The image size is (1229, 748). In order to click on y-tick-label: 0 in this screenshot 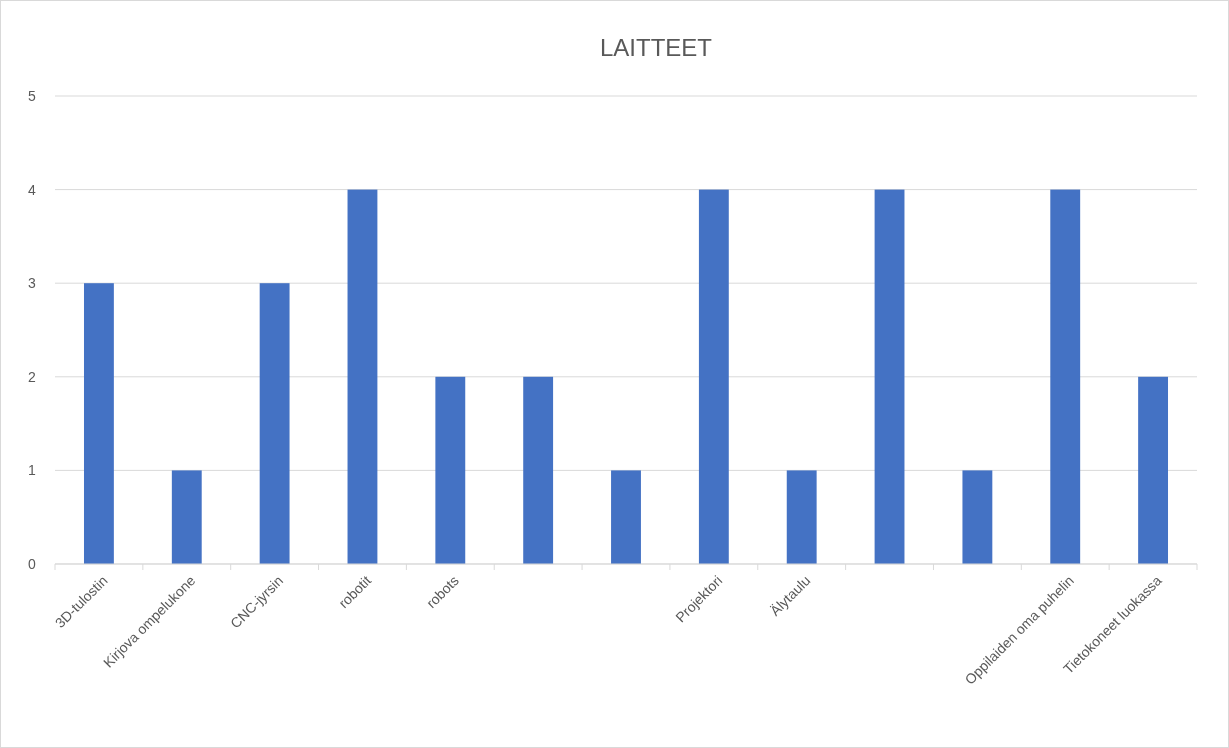, I will do `click(32, 563)`.